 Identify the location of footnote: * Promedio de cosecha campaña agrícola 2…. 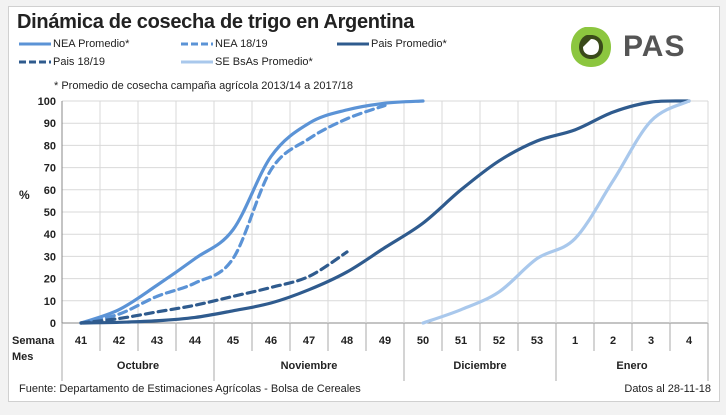
(204, 86).